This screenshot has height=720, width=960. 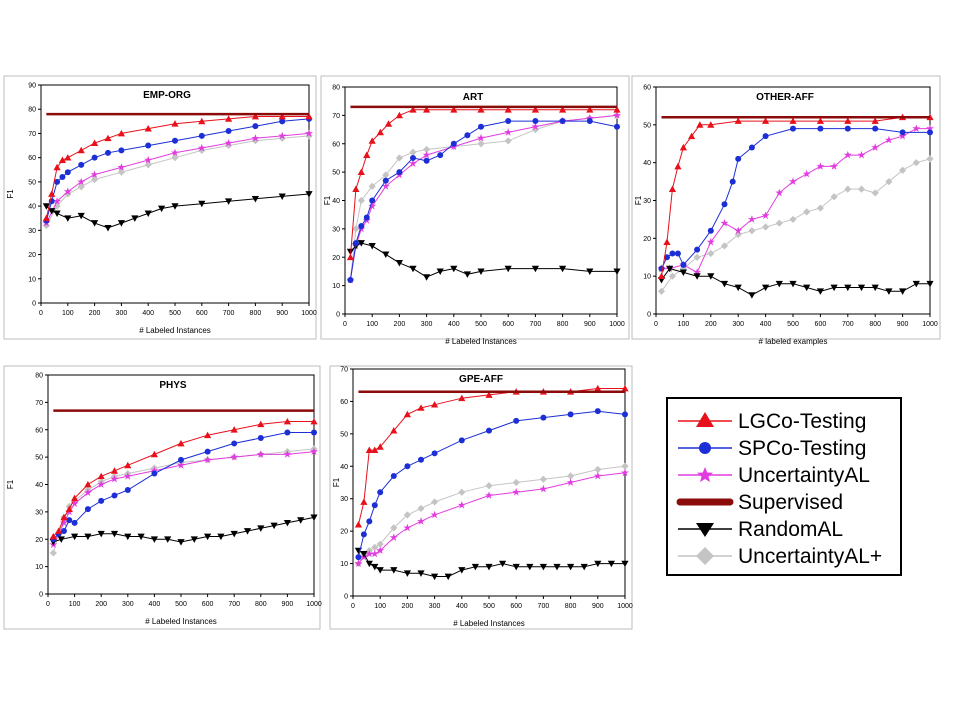 What do you see at coordinates (39, 540) in the screenshot?
I see `y-tick-label: 20` at bounding box center [39, 540].